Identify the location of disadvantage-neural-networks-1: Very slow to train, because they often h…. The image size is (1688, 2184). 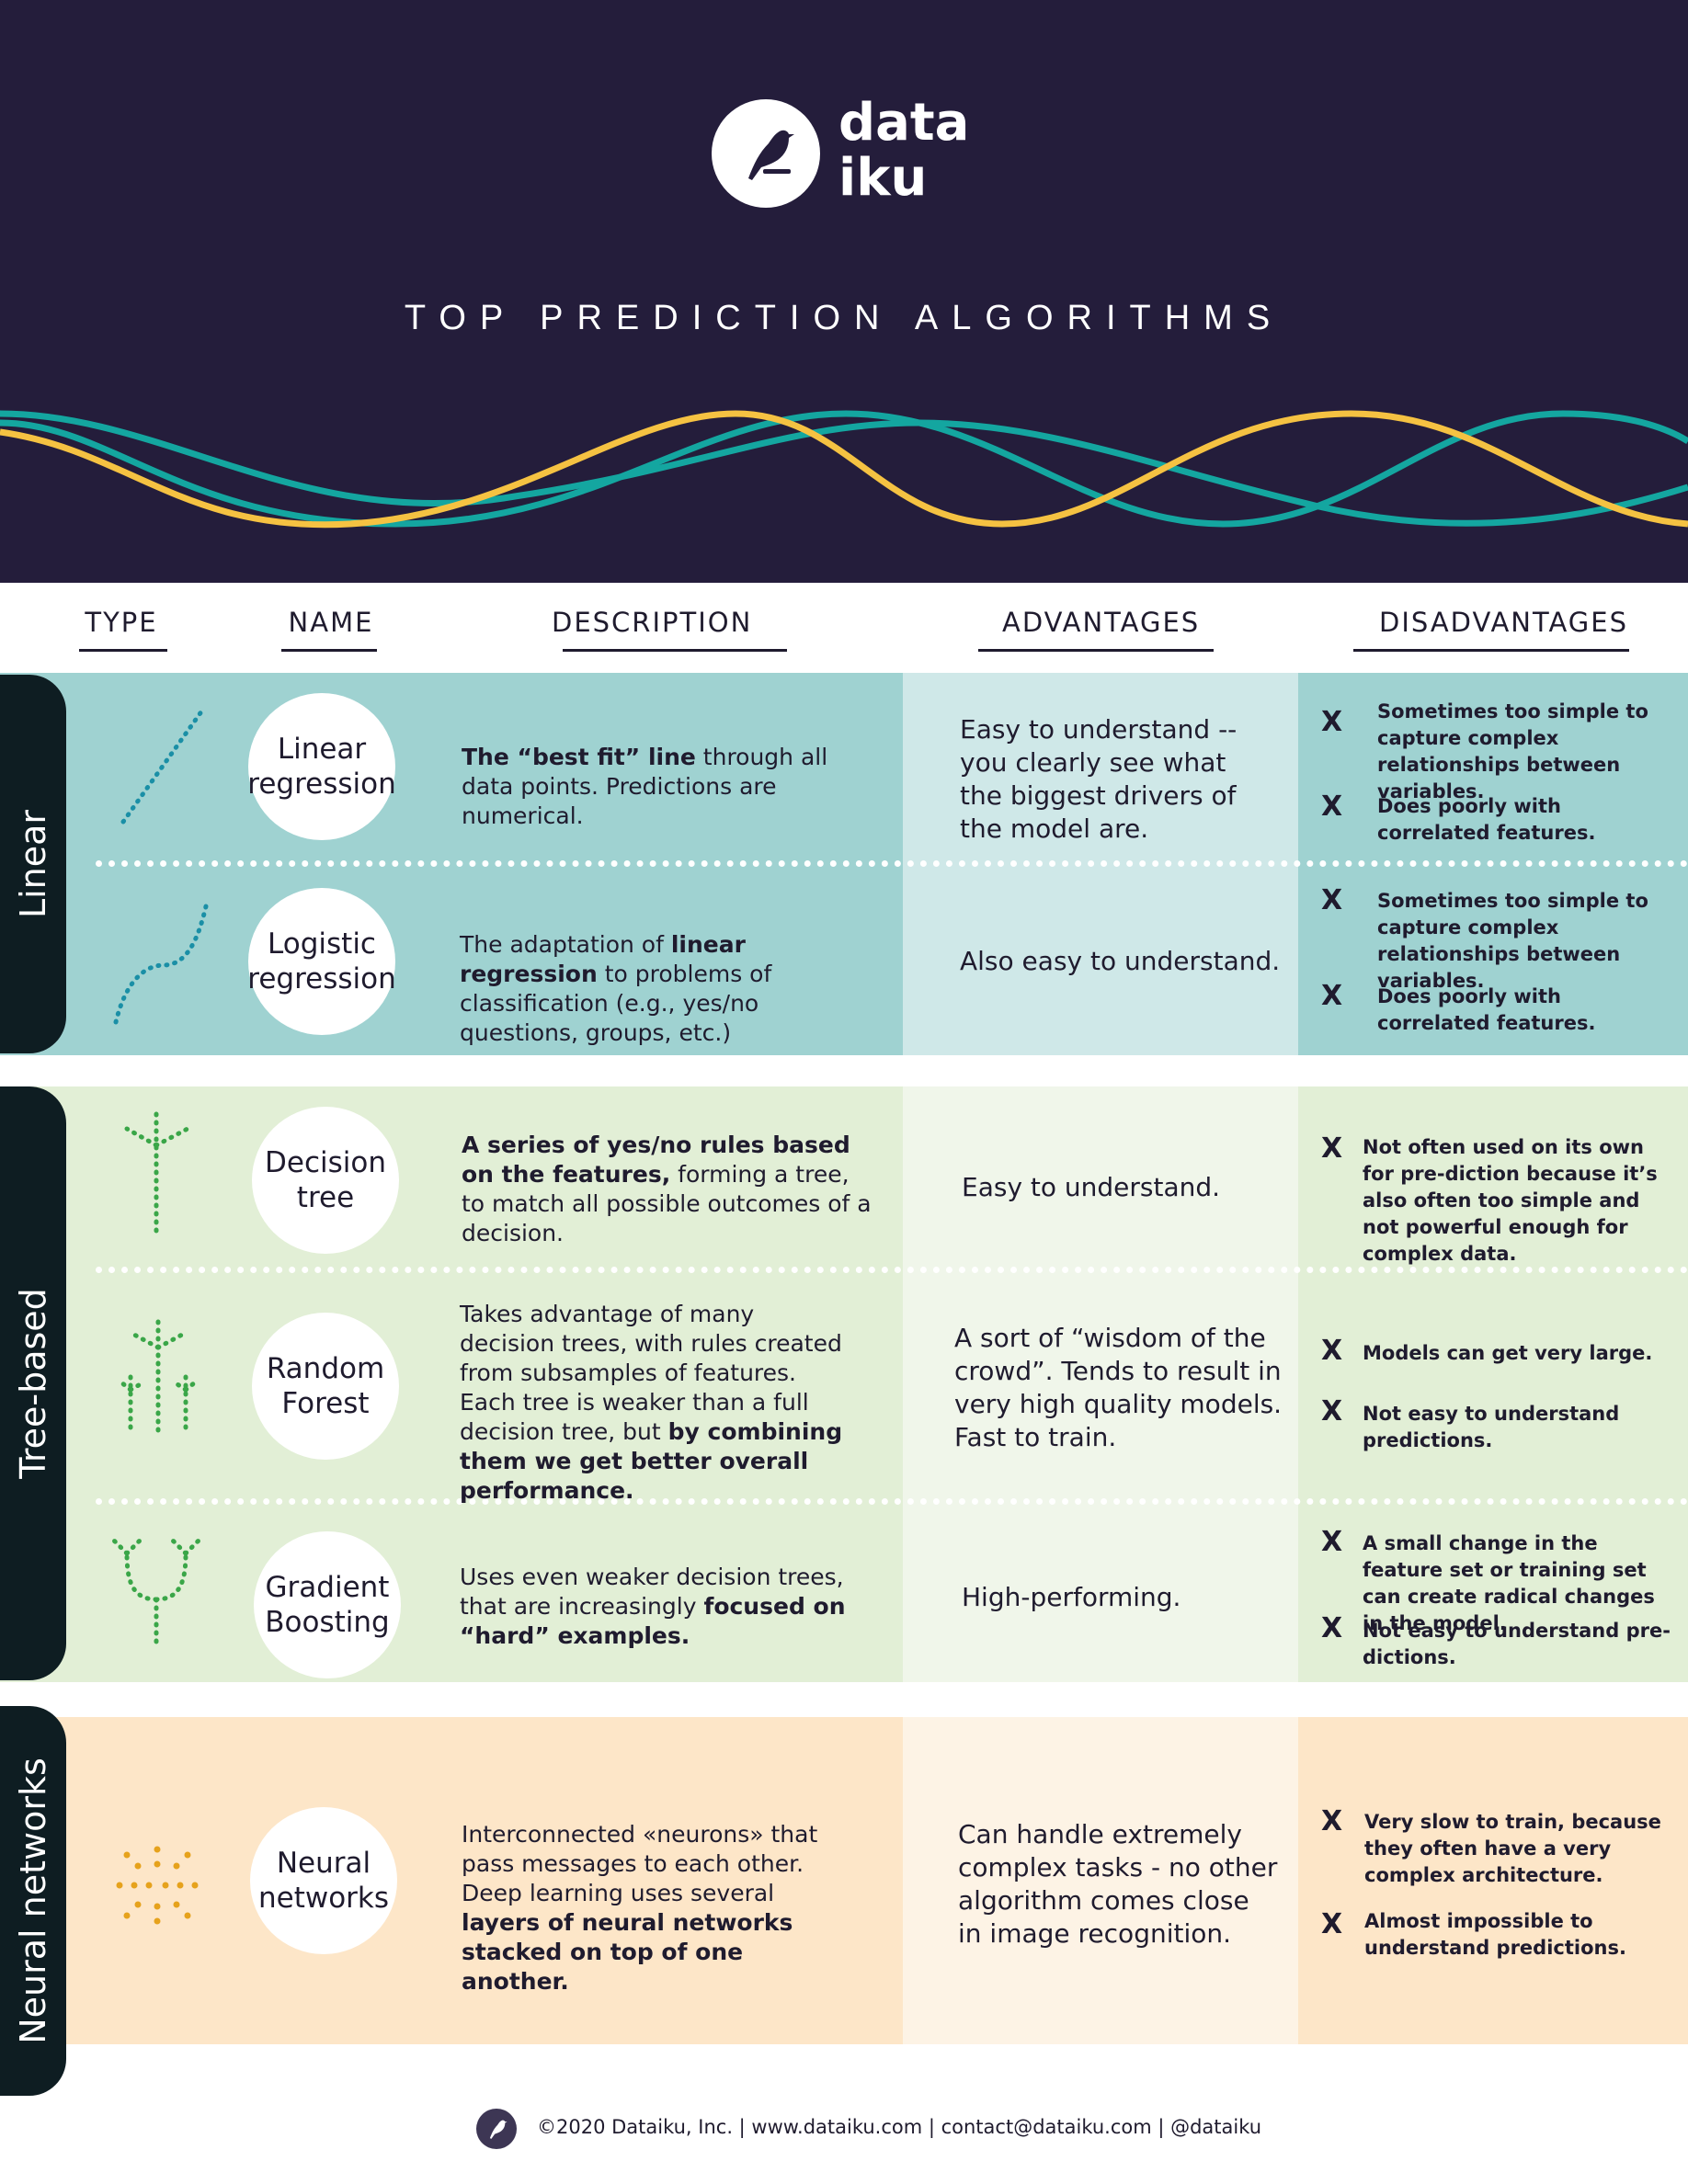
(1513, 1848).